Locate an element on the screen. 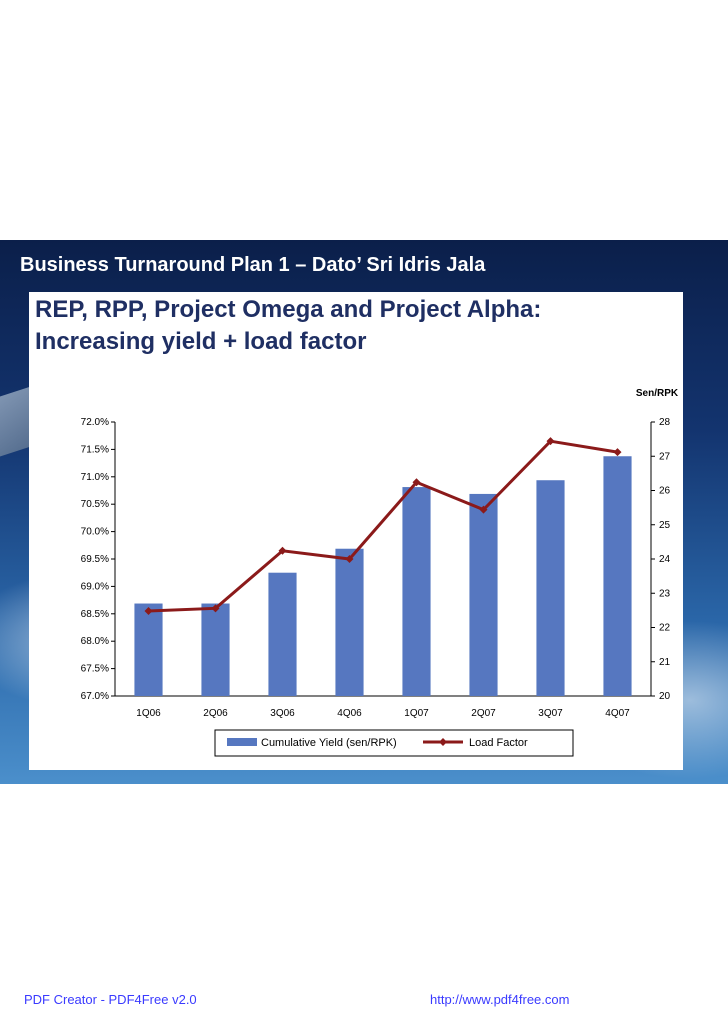 The height and width of the screenshot is (1030, 728). left-tick-label: 67.5% is located at coordinates (95, 669).